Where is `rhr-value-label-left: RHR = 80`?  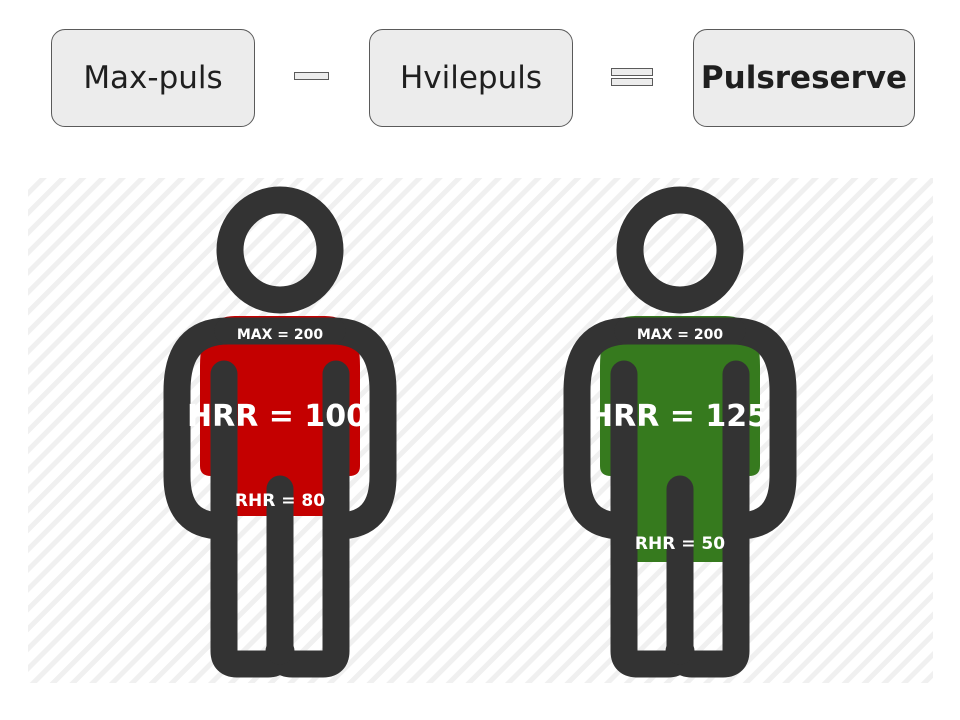 rhr-value-label-left: RHR = 80 is located at coordinates (280, 501).